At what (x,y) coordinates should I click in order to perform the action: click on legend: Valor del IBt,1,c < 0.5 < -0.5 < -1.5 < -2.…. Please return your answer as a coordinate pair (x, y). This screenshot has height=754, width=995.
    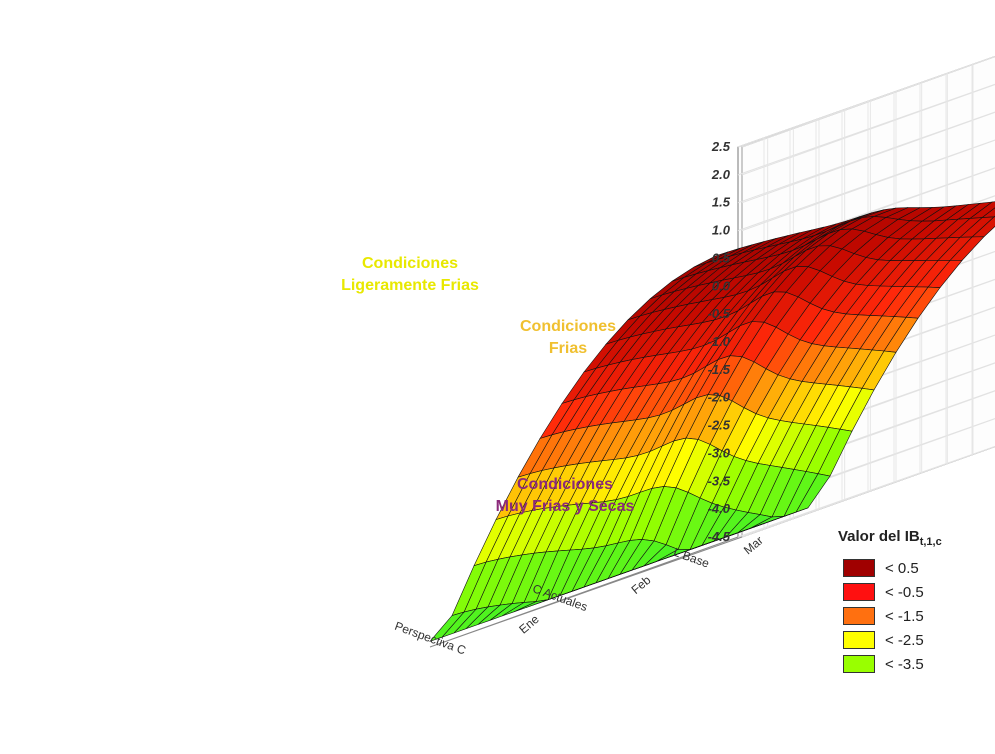
    Looking at the image, I should click on (913, 602).